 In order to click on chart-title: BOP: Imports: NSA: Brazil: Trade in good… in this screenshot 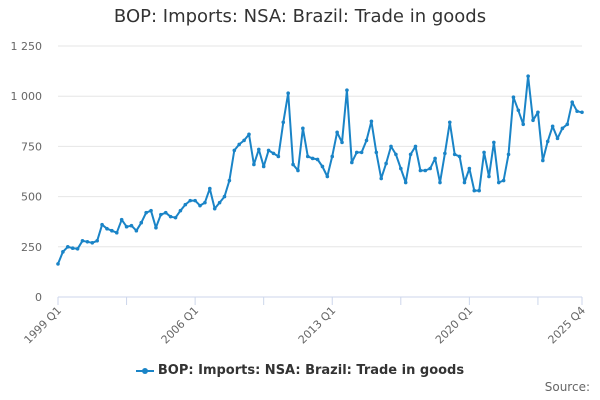, I will do `click(300, 16)`.